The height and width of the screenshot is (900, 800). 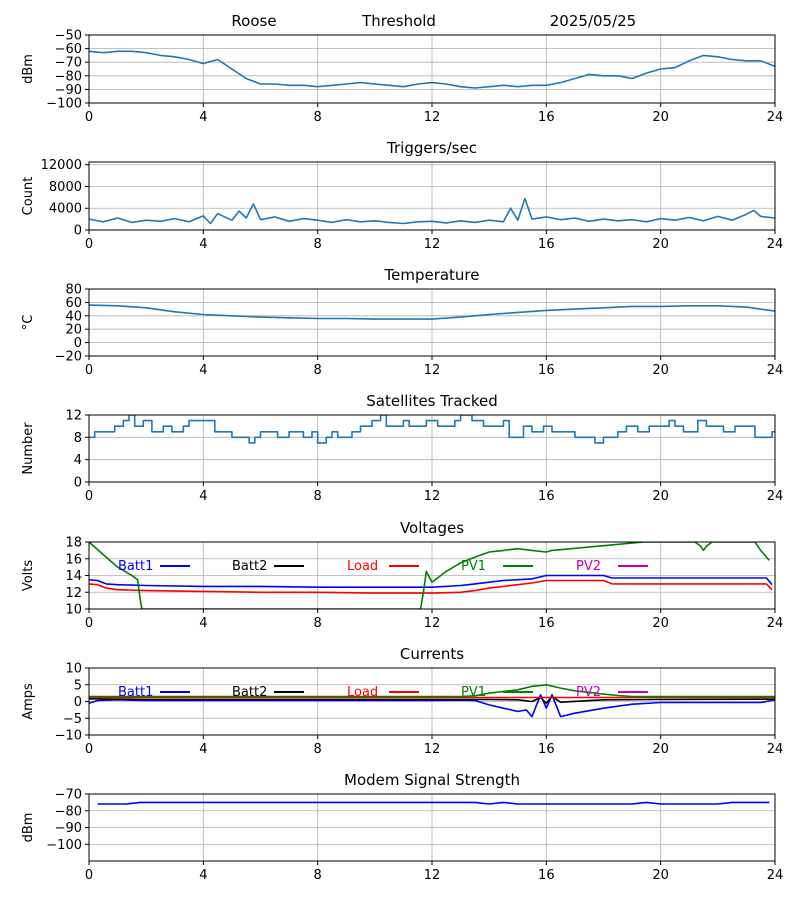 What do you see at coordinates (73, 559) in the screenshot?
I see `y-tick-label: 16` at bounding box center [73, 559].